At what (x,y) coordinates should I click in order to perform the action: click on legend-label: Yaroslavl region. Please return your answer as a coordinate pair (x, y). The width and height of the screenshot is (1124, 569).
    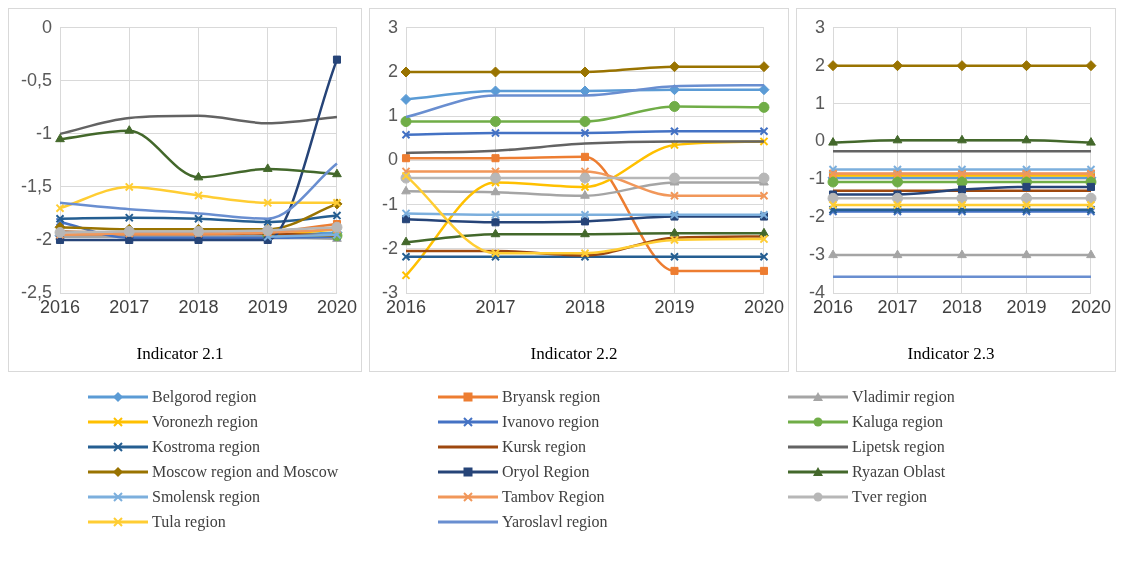
    Looking at the image, I should click on (555, 521).